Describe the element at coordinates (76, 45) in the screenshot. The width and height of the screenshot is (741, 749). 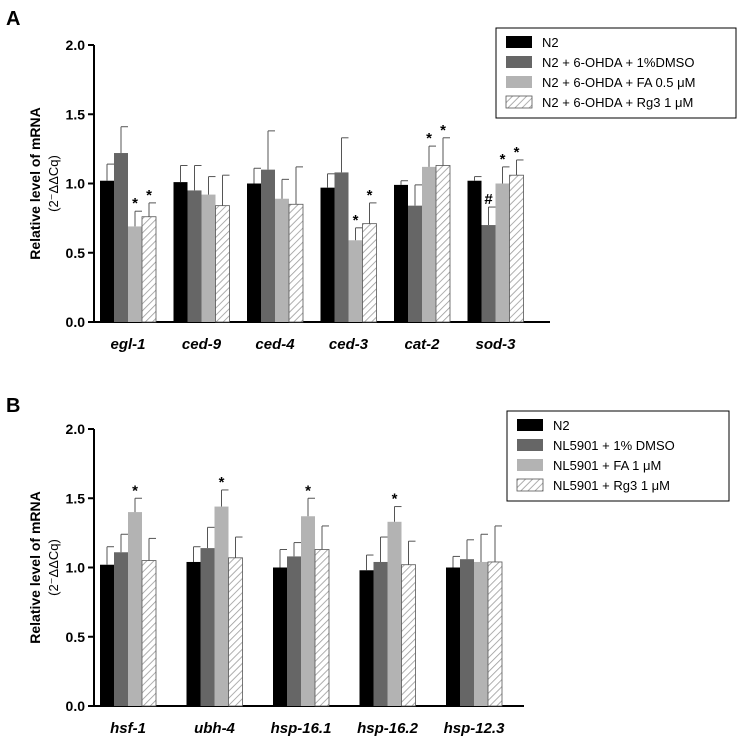
I see `panel-a-y-tick-label: 2.0` at that location.